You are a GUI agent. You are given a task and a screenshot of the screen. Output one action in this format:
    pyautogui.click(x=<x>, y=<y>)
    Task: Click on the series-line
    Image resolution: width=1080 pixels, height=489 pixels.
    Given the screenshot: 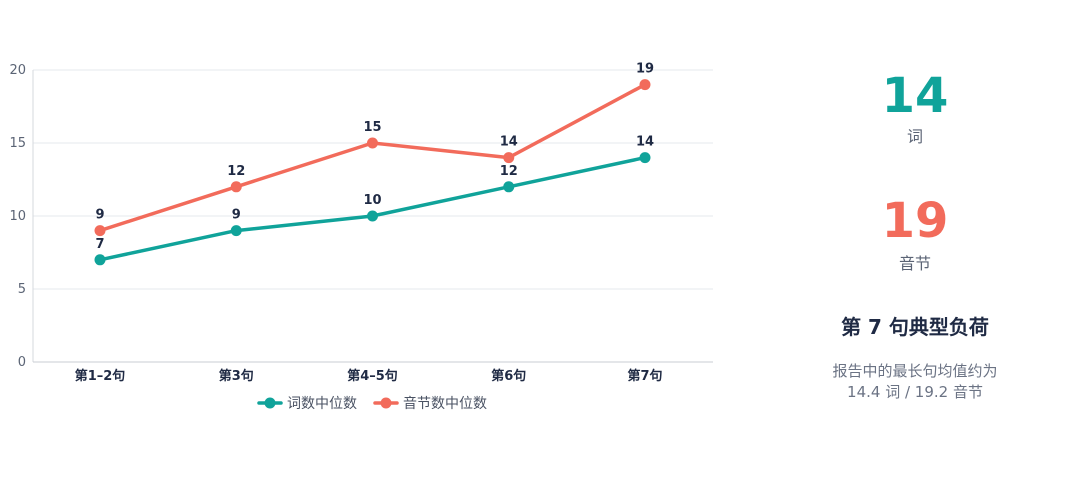 What is the action you would take?
    pyautogui.click(x=372, y=208)
    